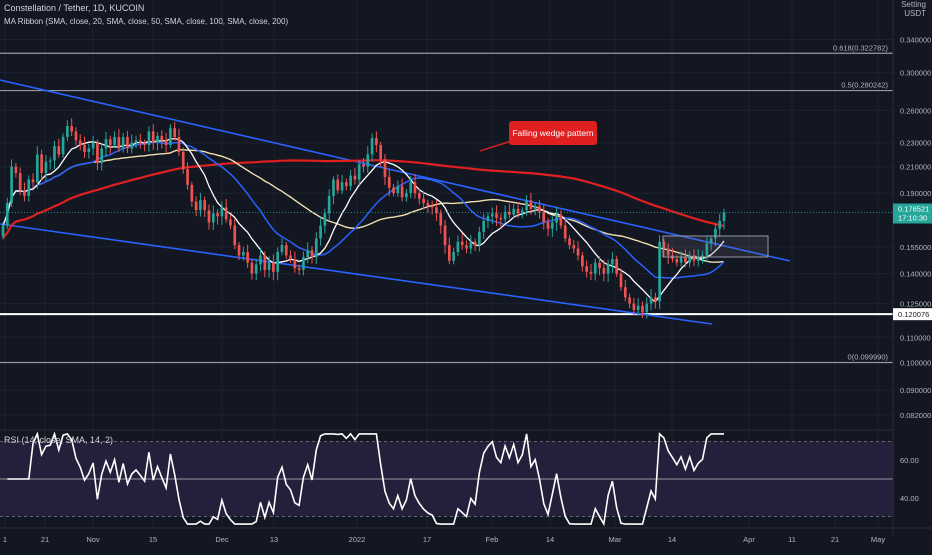 The width and height of the screenshot is (932, 555). I want to click on time-tick-label: 21, so click(45, 539).